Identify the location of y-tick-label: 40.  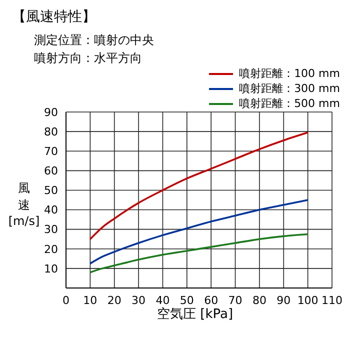
(51, 210).